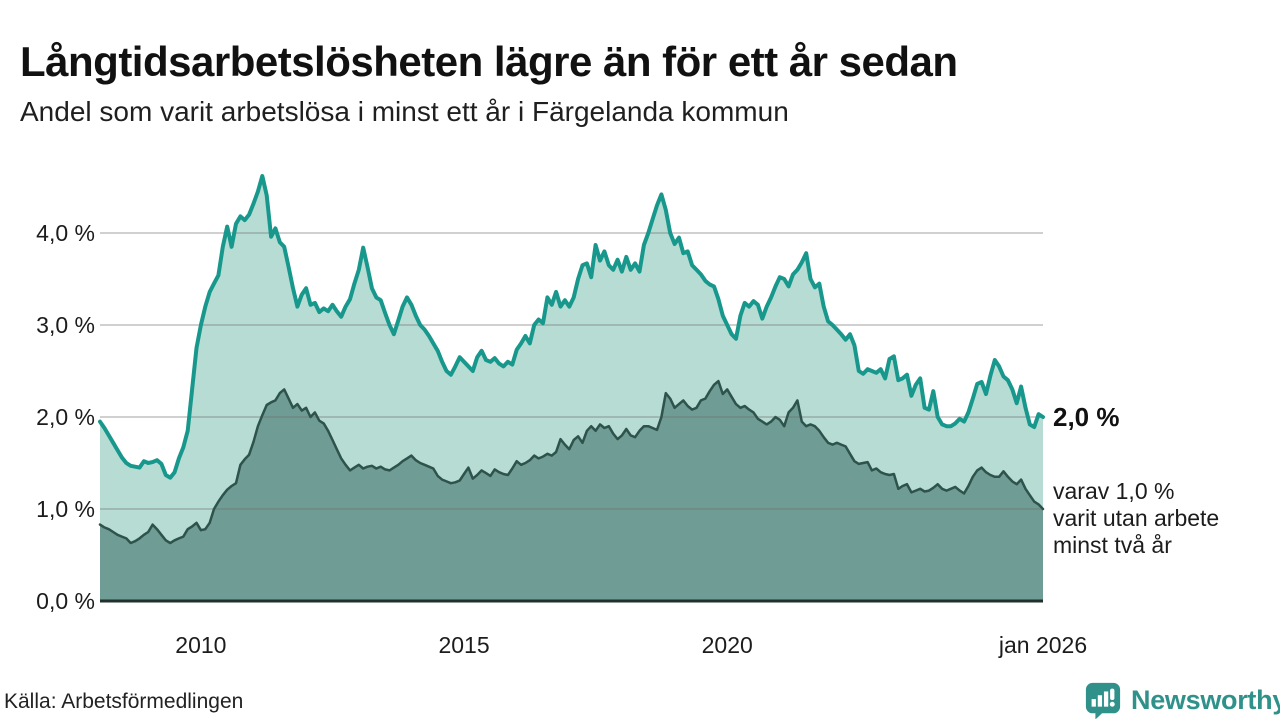  Describe the element at coordinates (1205, 699) in the screenshot. I see `newsworthy-wordmark: Newsworthy` at that location.